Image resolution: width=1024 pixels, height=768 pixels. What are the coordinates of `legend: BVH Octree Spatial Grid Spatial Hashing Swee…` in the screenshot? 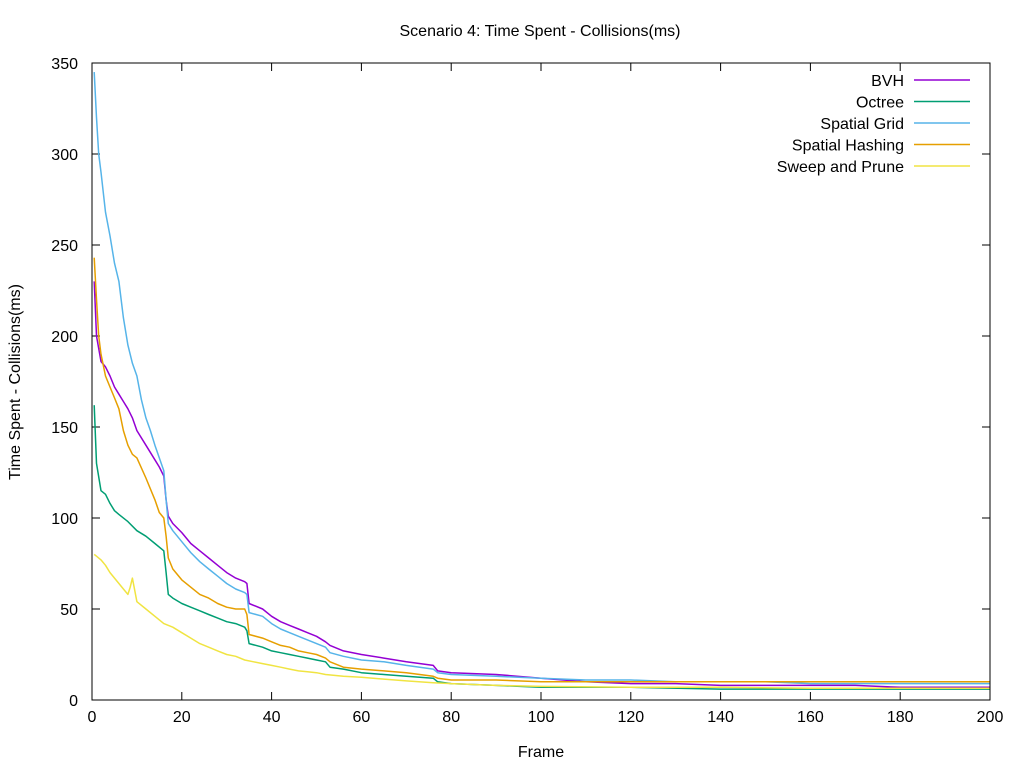 It's located at (873, 124).